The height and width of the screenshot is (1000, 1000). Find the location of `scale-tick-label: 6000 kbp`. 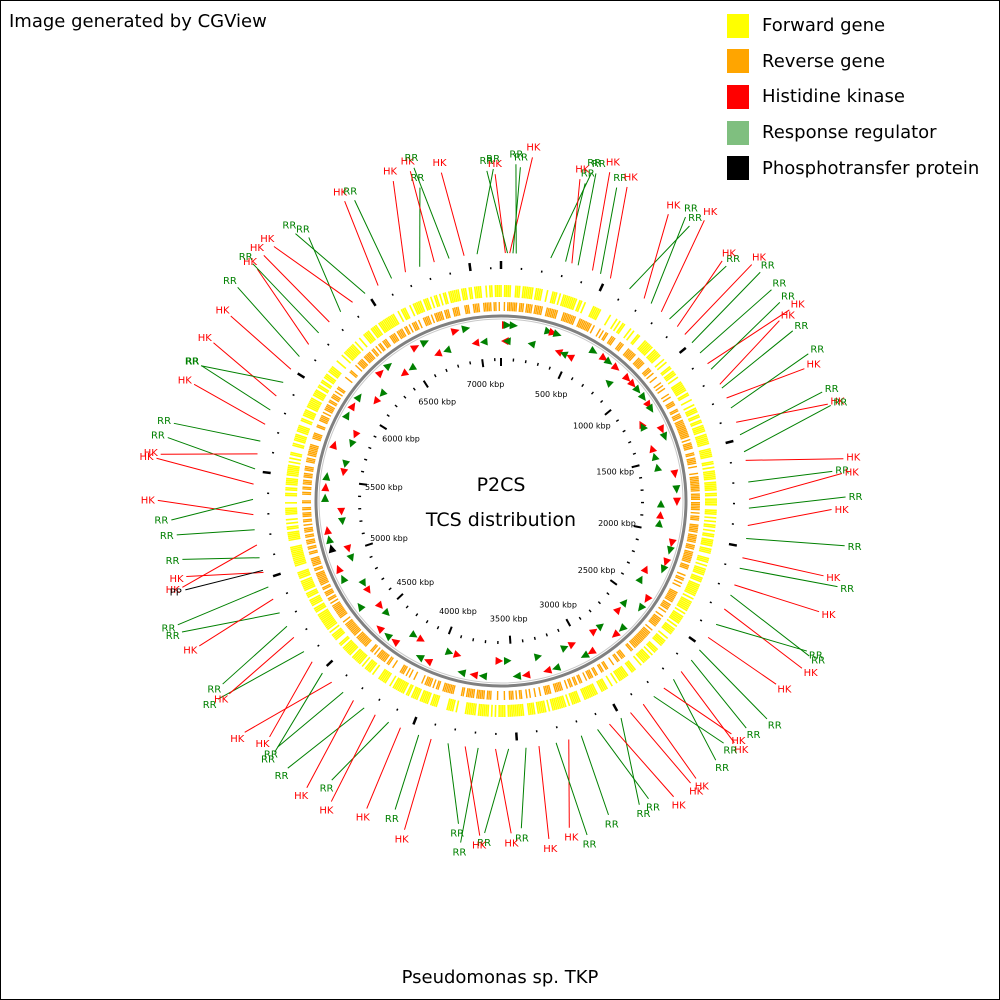

scale-tick-label: 6000 kbp is located at coordinates (401, 438).